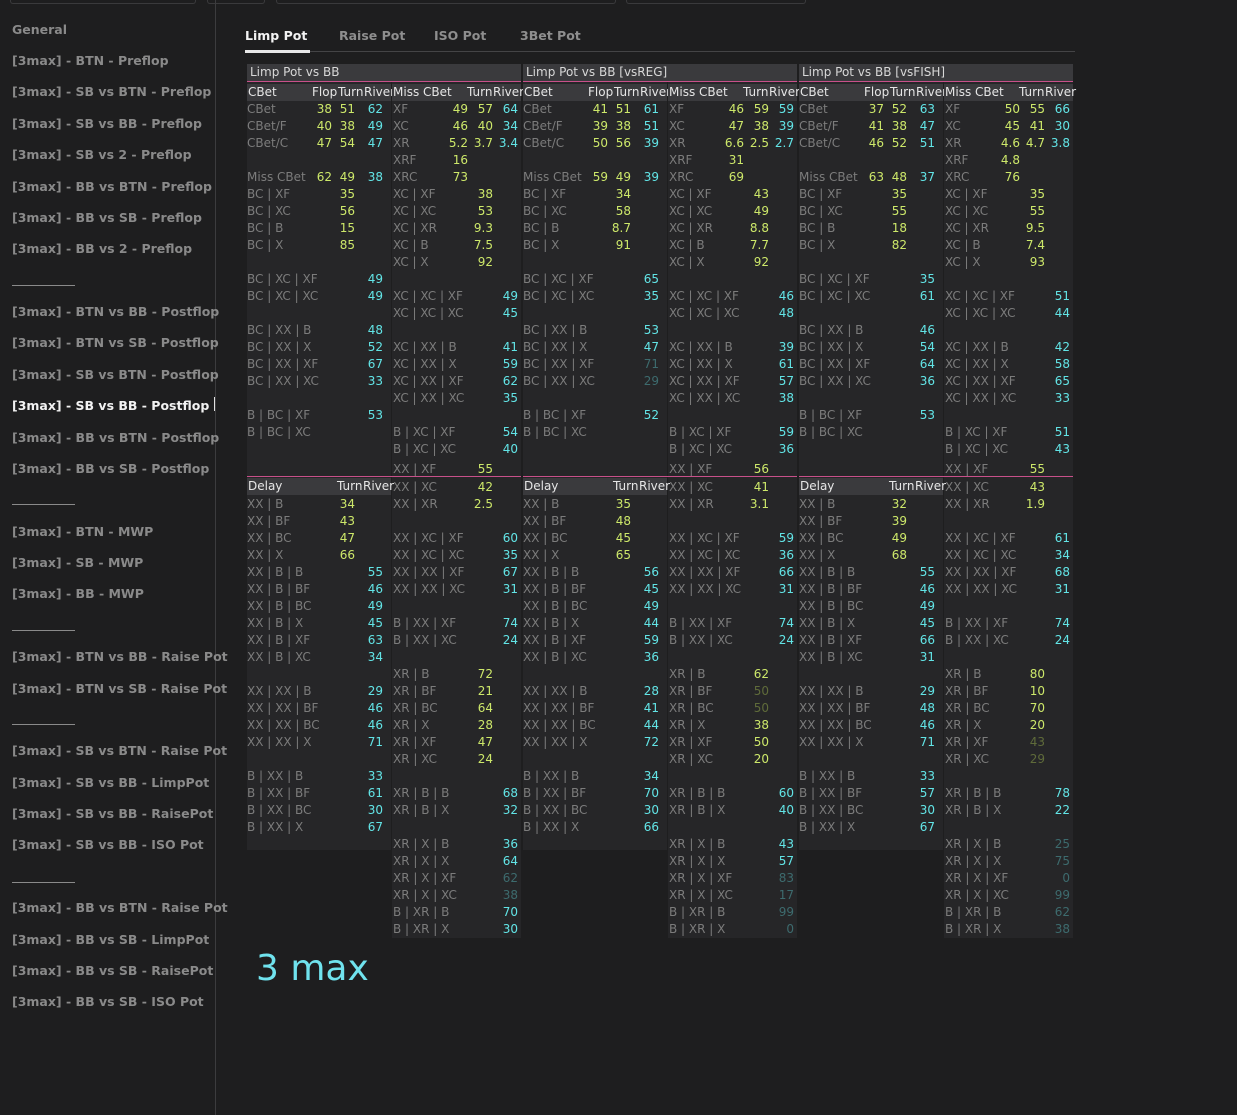 This screenshot has height=1115, width=1237. What do you see at coordinates (871, 245) in the screenshot?
I see `stat-row: BC | X 82` at bounding box center [871, 245].